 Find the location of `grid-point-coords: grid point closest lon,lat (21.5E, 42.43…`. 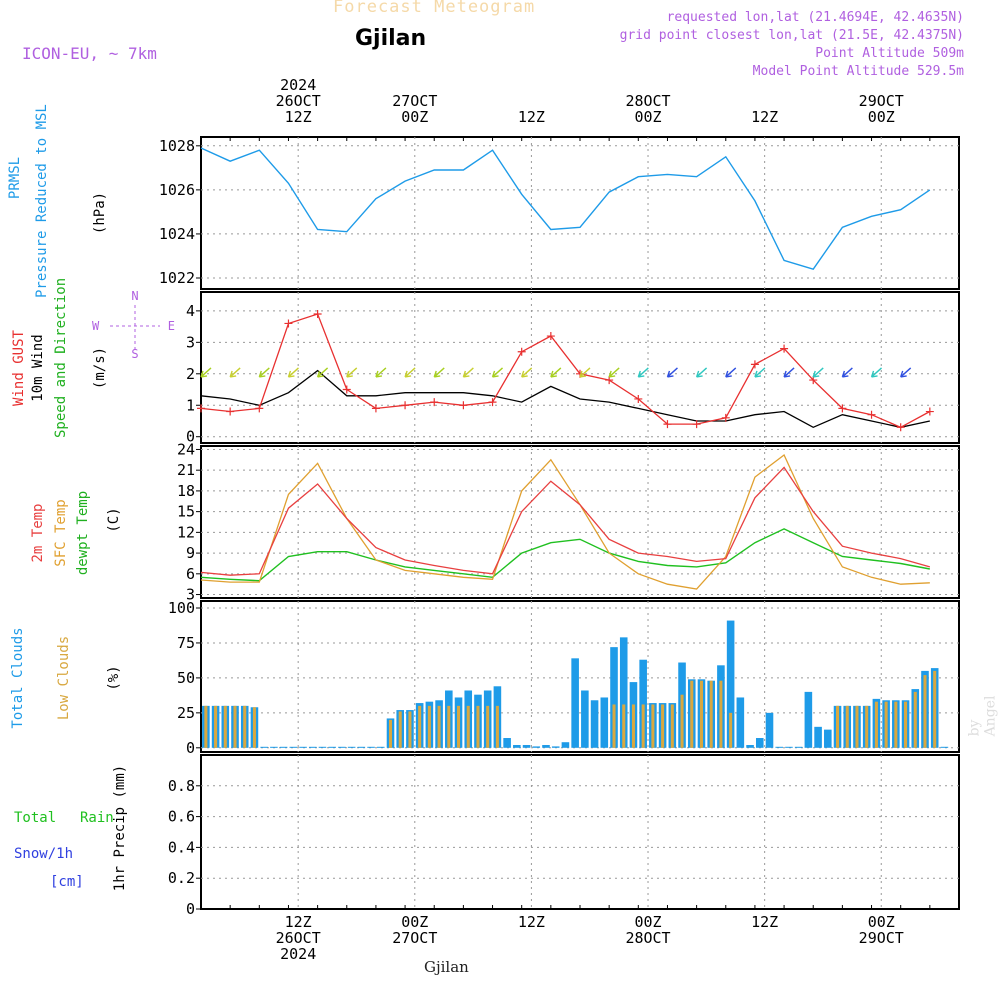

grid-point-coords: grid point closest lon,lat (21.5E, 42.43… is located at coordinates (791, 35).